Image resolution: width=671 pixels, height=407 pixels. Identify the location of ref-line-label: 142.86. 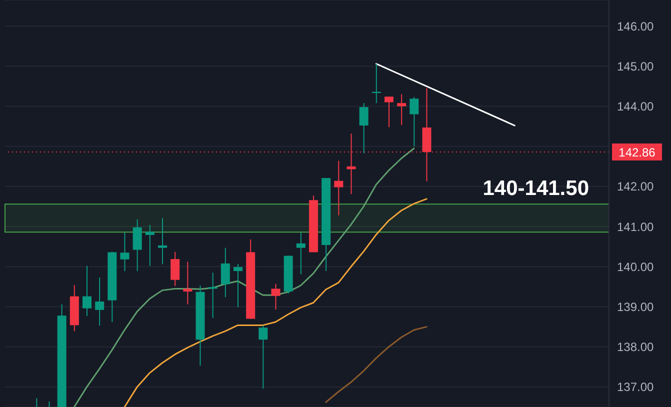
(637, 152).